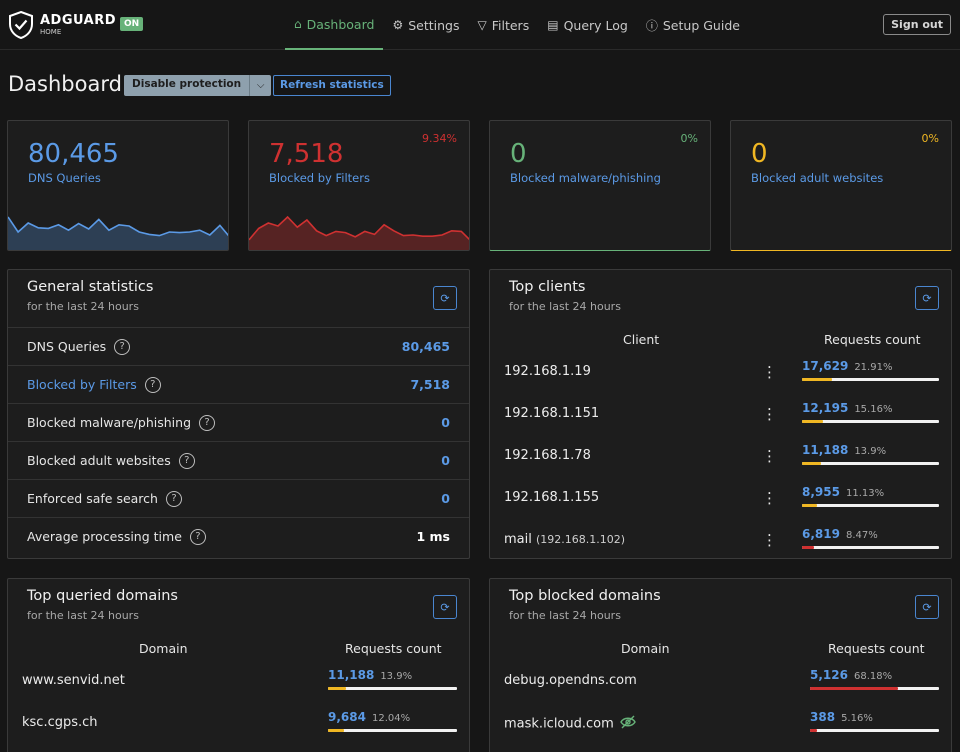 The width and height of the screenshot is (960, 752). Describe the element at coordinates (720, 417) in the screenshot. I see `table-row: 192.168.1.151 ⋮ 12,195 15.16%` at that location.